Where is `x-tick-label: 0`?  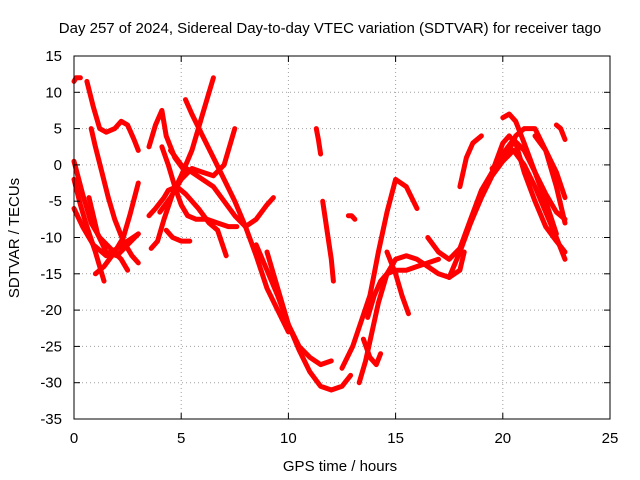
x-tick-label: 0 is located at coordinates (74, 438).